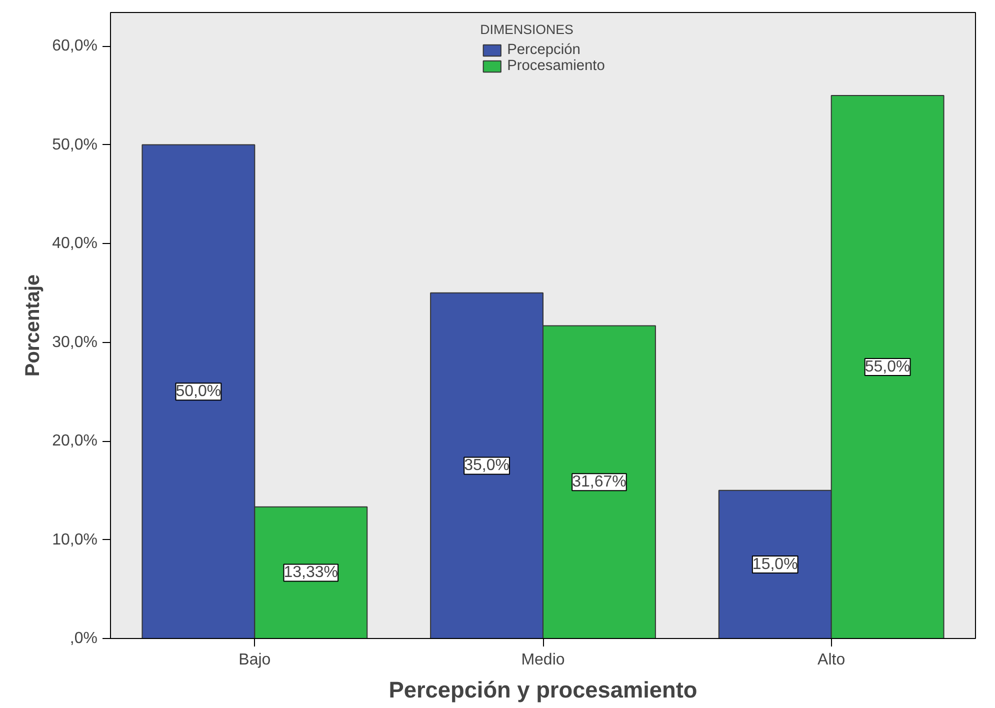 The height and width of the screenshot is (708, 995). I want to click on x-tick-label: Alto, so click(832, 660).